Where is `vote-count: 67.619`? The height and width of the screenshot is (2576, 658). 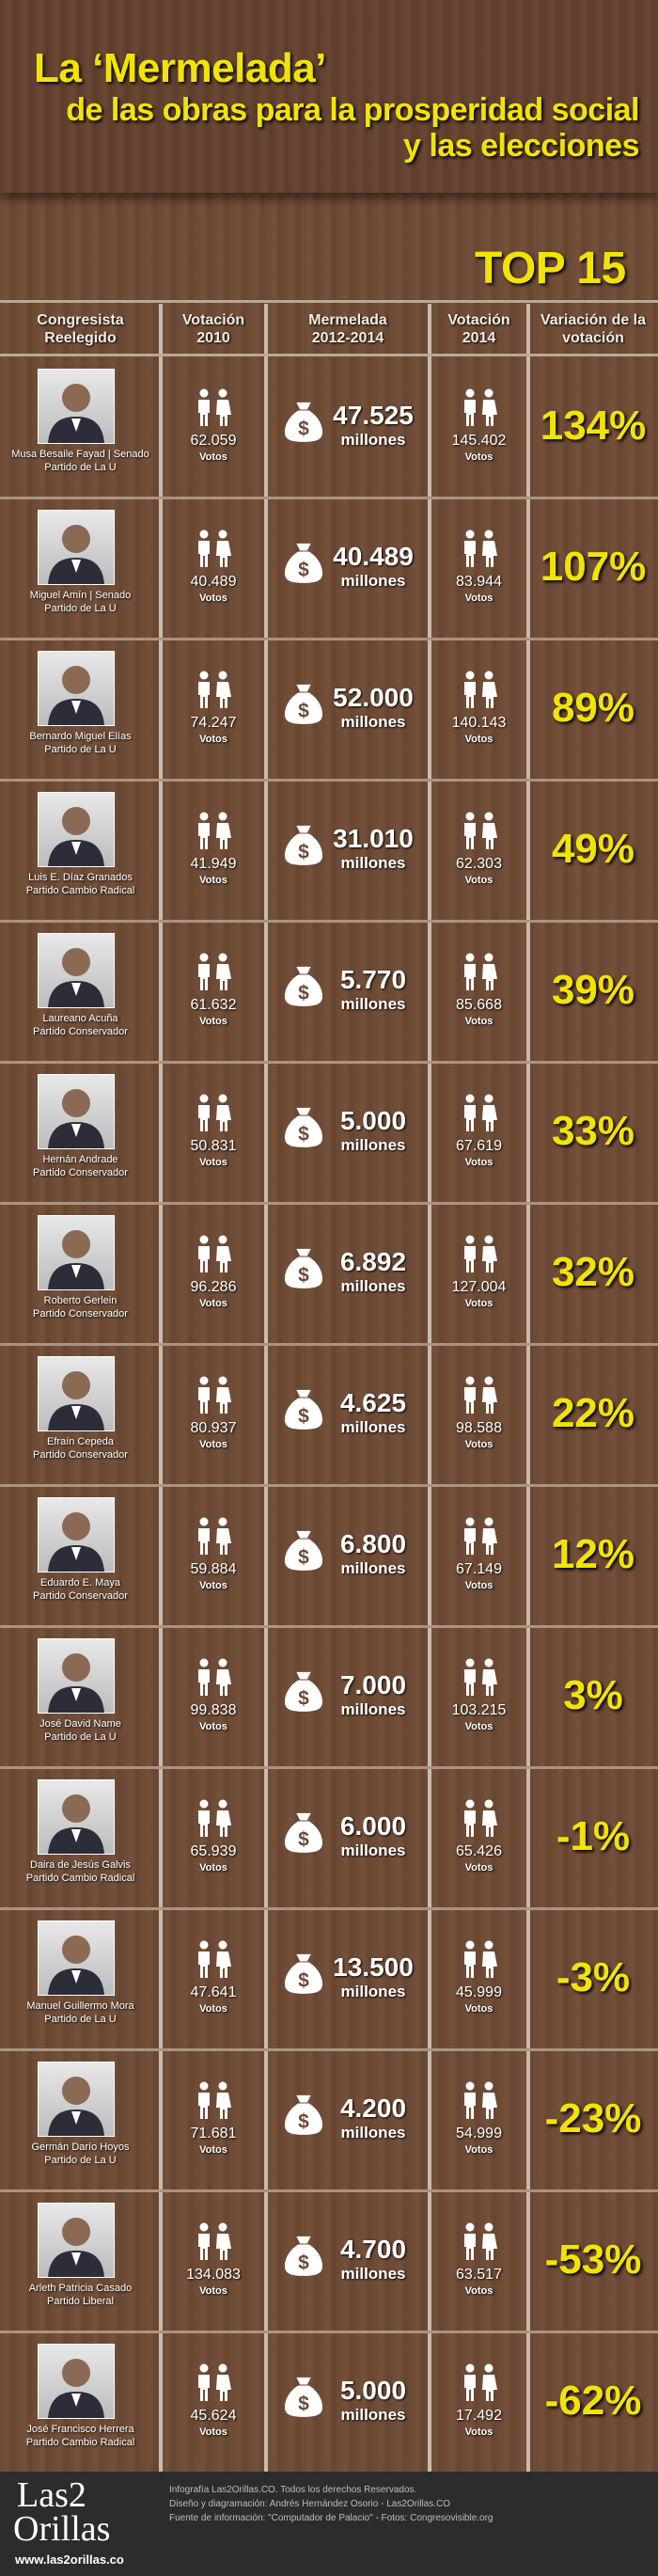 vote-count: 67.619 is located at coordinates (479, 1146).